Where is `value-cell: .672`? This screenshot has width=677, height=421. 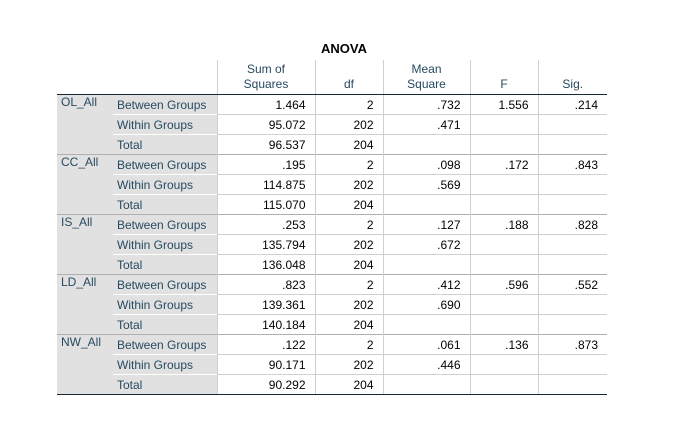 value-cell: .672 is located at coordinates (426, 244).